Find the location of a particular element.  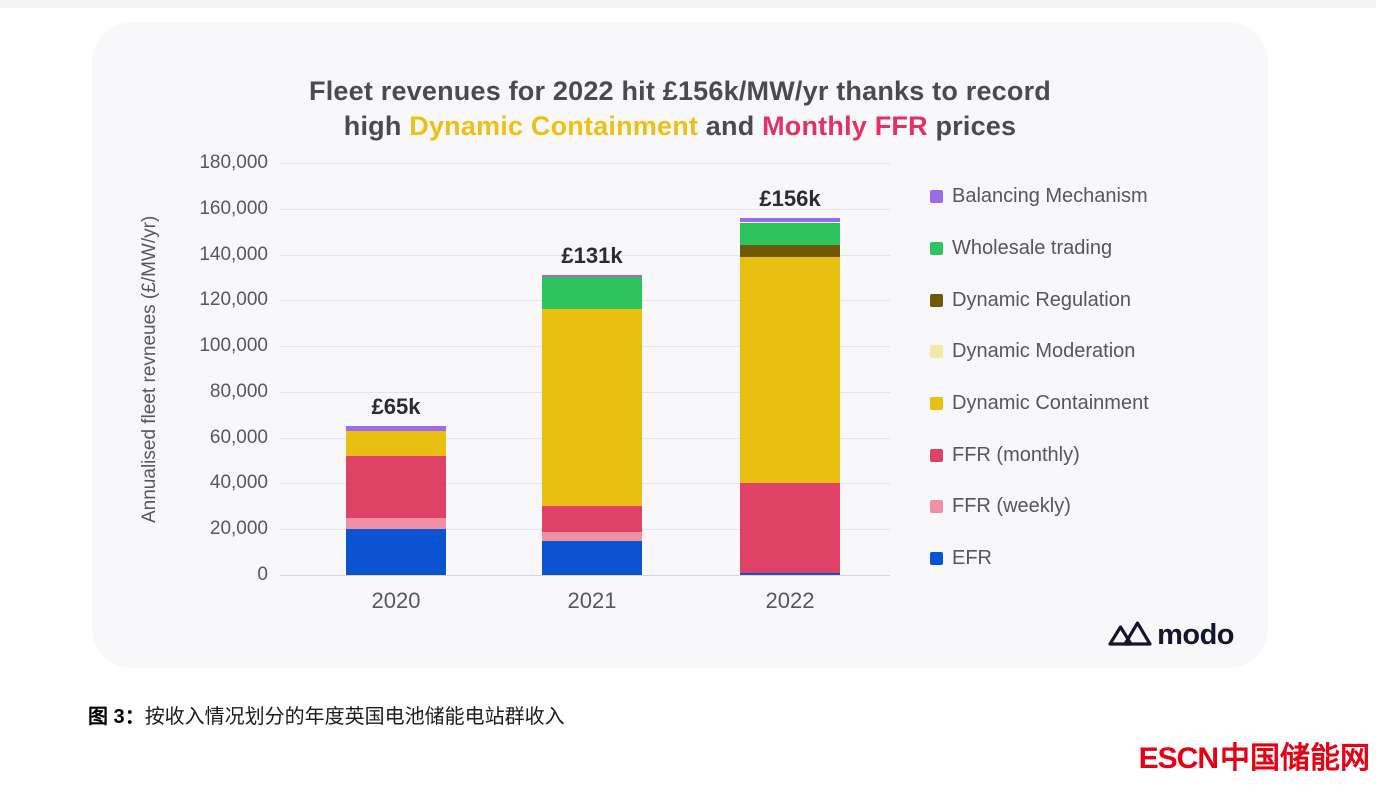

escn-logo: ESCN中国储能网 is located at coordinates (1254, 755).